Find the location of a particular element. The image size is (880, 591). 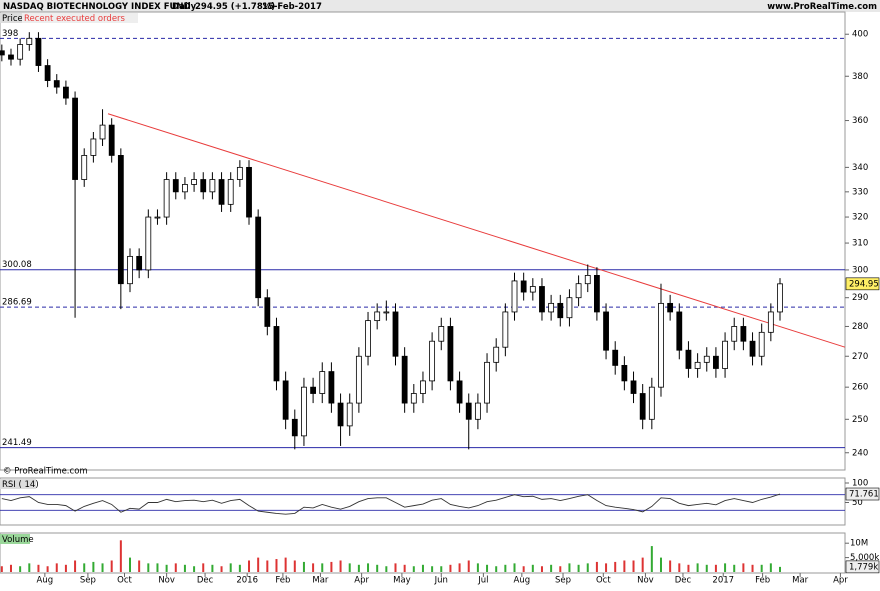

title: NASDAQ BIOTECHNOLOGY INDEX FUND is located at coordinates (97, 7).